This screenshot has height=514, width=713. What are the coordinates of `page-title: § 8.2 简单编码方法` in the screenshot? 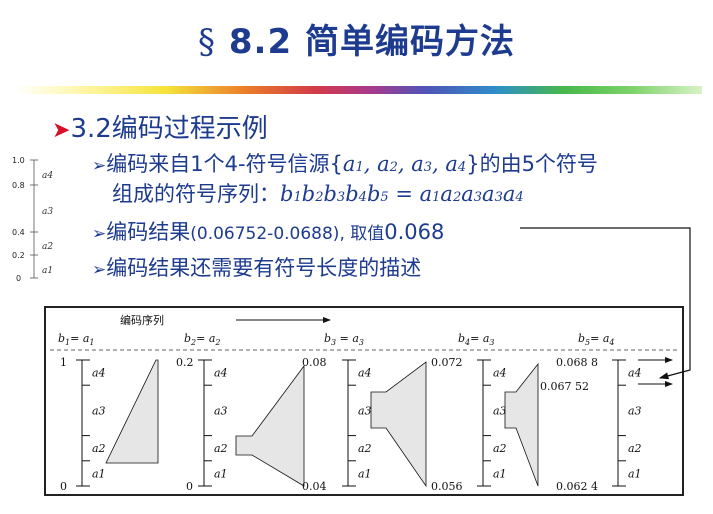 It's located at (356, 38).